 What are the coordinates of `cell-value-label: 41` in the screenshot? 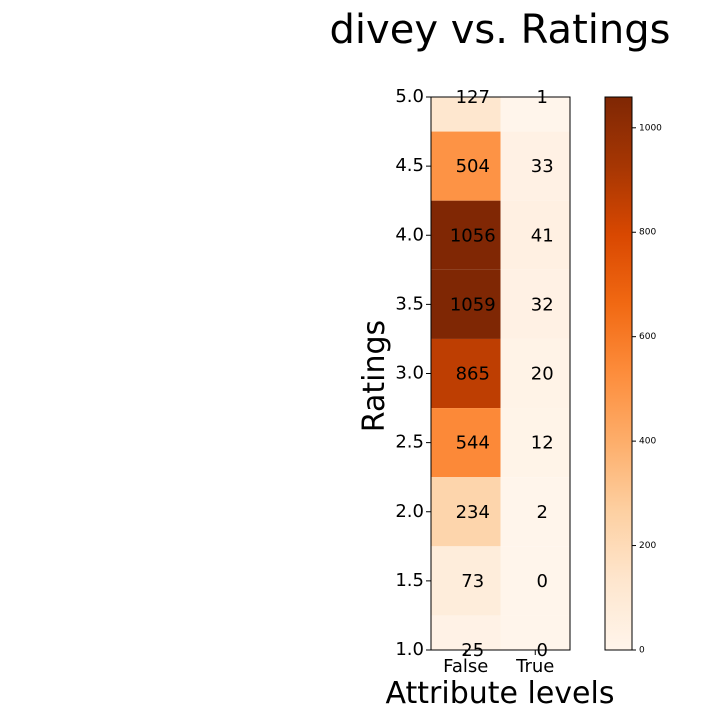 It's located at (542, 235).